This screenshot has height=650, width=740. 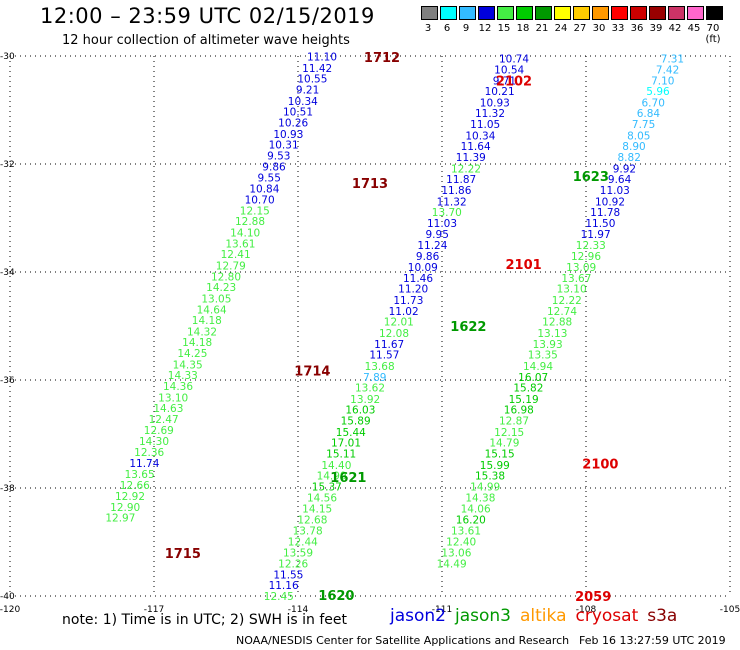 What do you see at coordinates (471, 520) in the screenshot?
I see `swh-data-label: 16.20` at bounding box center [471, 520].